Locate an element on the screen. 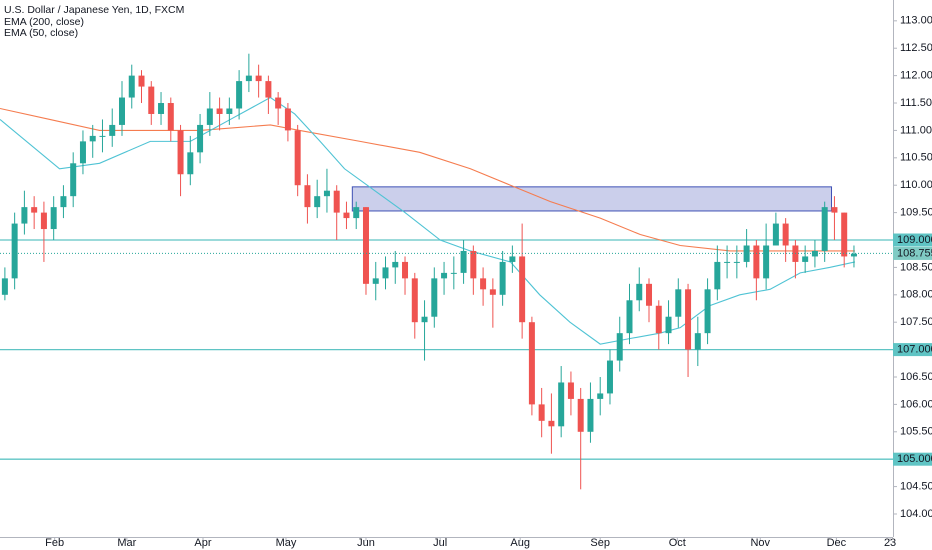 The width and height of the screenshot is (932, 550). x-tick-label: 23 is located at coordinates (890, 543).